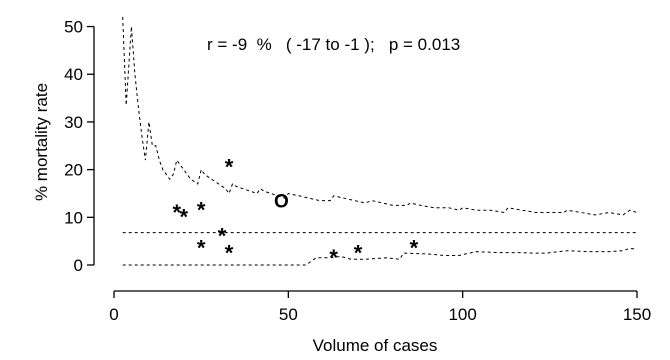 Image resolution: width=670 pixels, height=360 pixels. What do you see at coordinates (73, 122) in the screenshot?
I see `y-tick-label: 30` at bounding box center [73, 122].